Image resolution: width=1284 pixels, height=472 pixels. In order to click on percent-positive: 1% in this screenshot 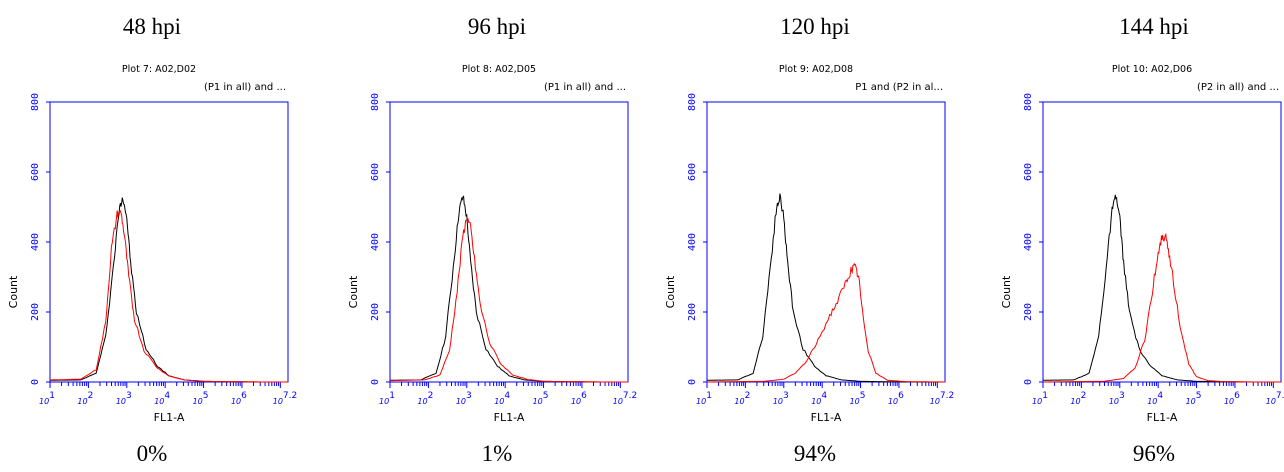, I will do `click(497, 453)`.